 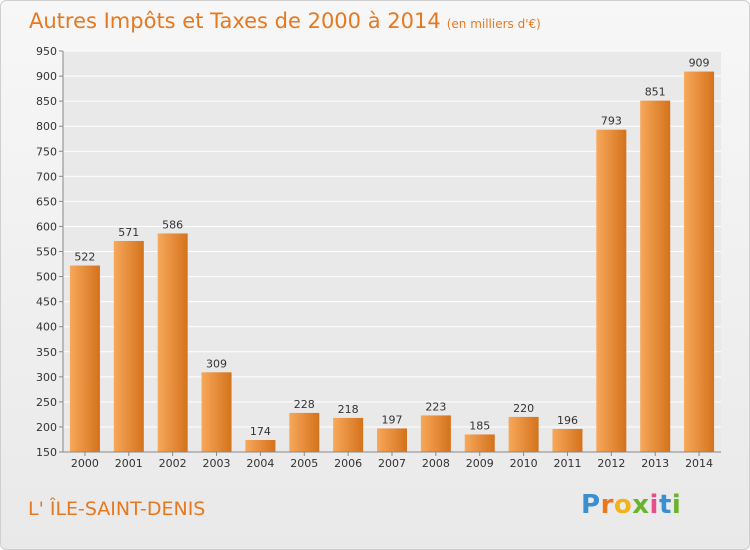 What do you see at coordinates (46, 101) in the screenshot?
I see `y-tick-label: 850` at bounding box center [46, 101].